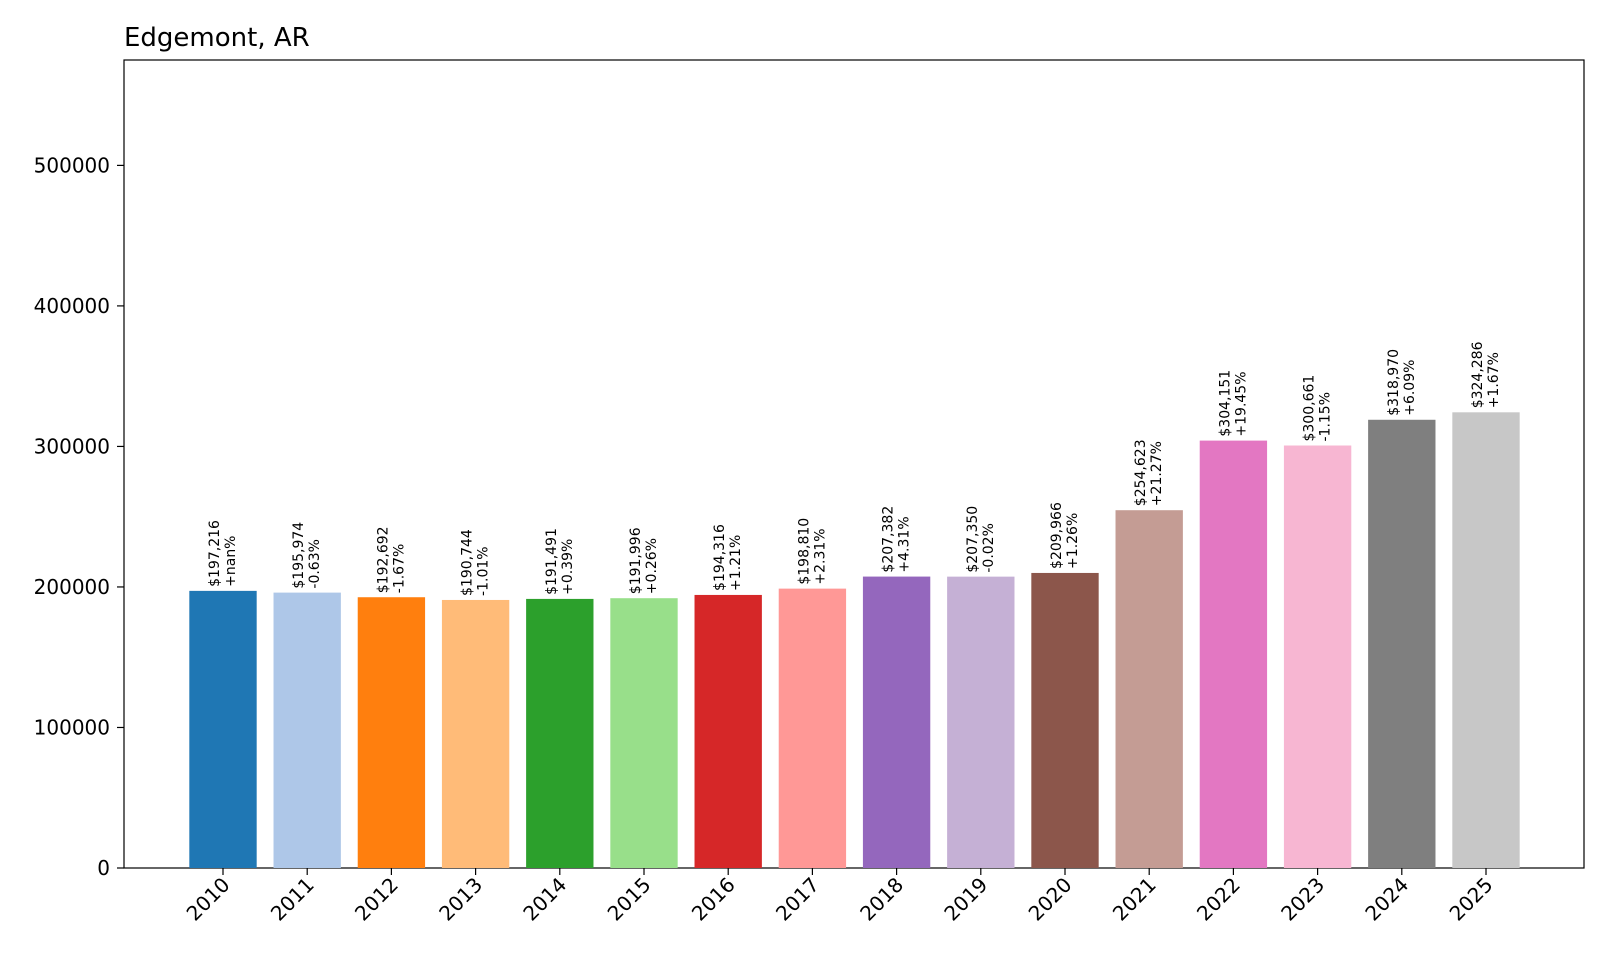 The image size is (1600, 960). Describe the element at coordinates (1218, 899) in the screenshot. I see `x-tick-label: 2022` at that location.